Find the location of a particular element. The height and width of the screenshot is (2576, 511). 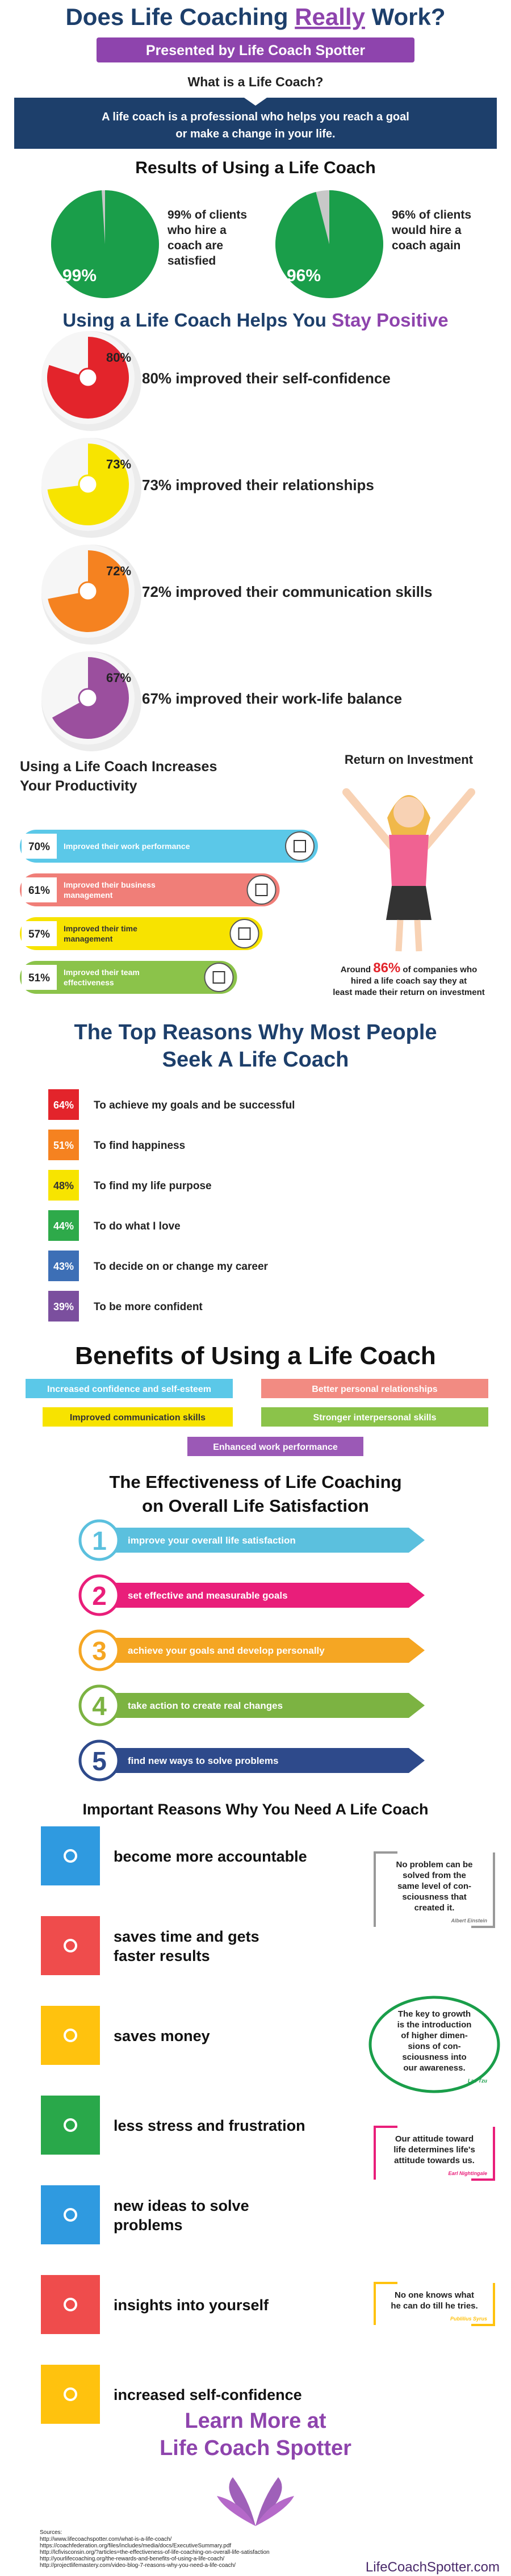

text: 48% is located at coordinates (63, 1185).